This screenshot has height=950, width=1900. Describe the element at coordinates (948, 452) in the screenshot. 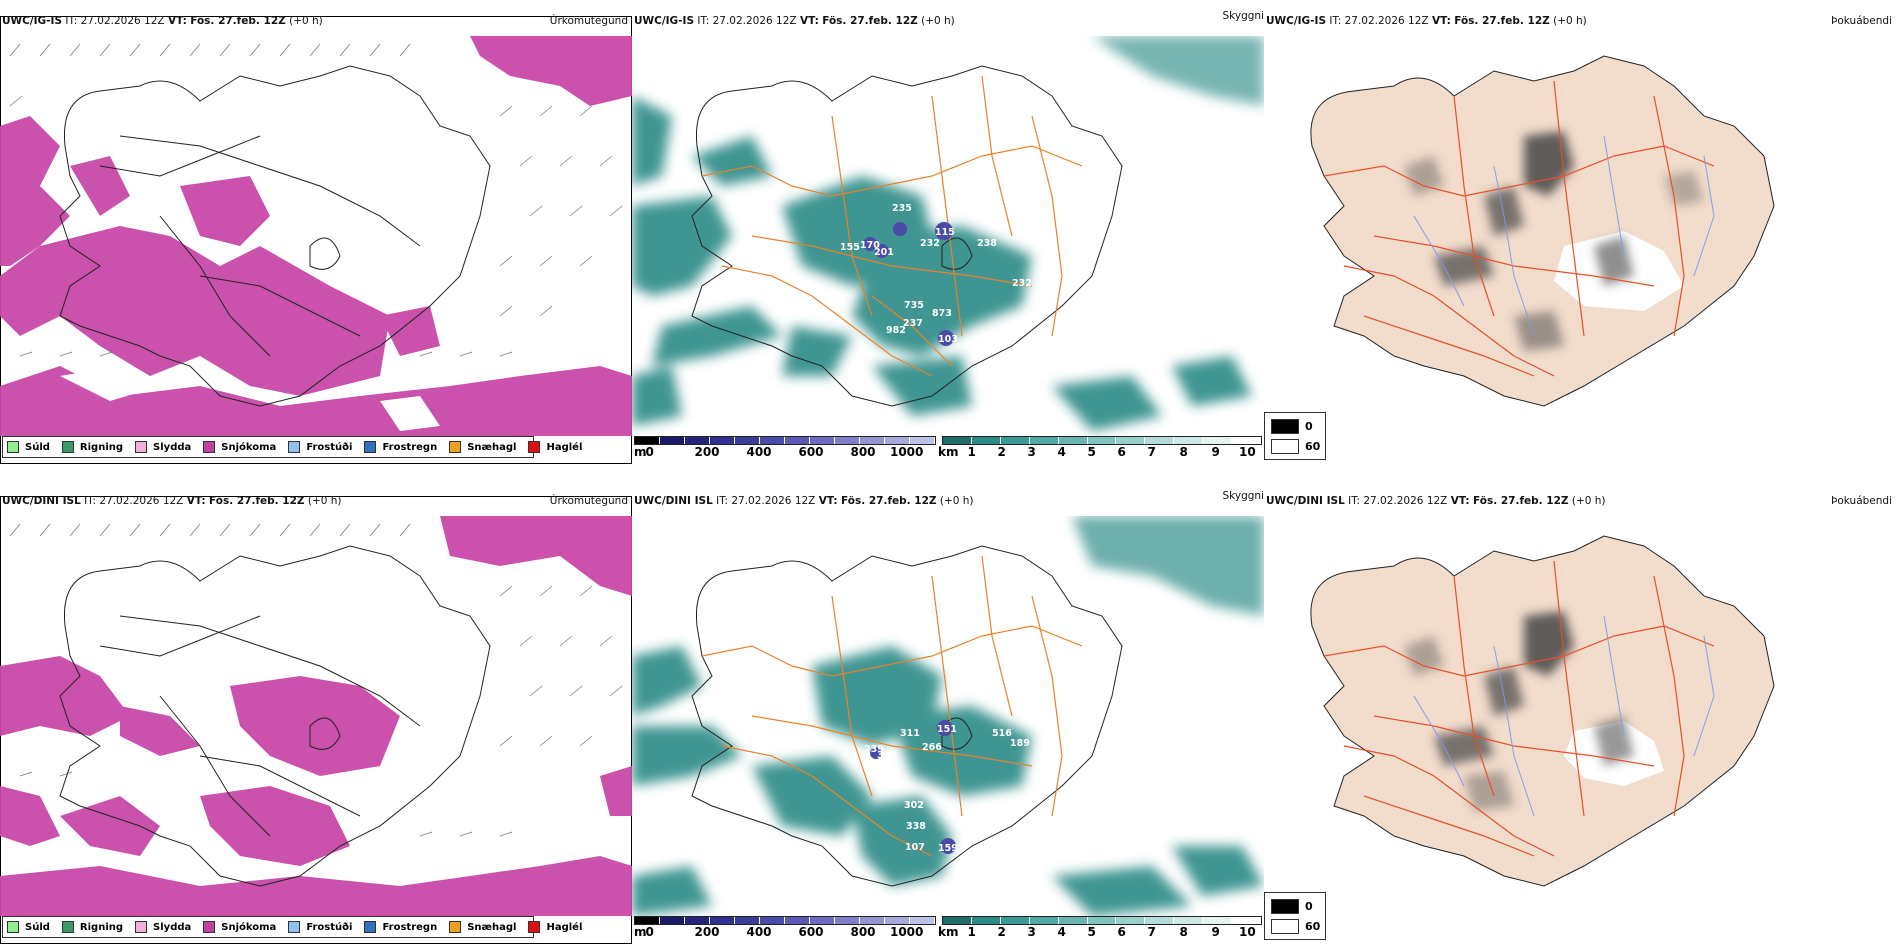

I see `visibility-unit: km` at that location.